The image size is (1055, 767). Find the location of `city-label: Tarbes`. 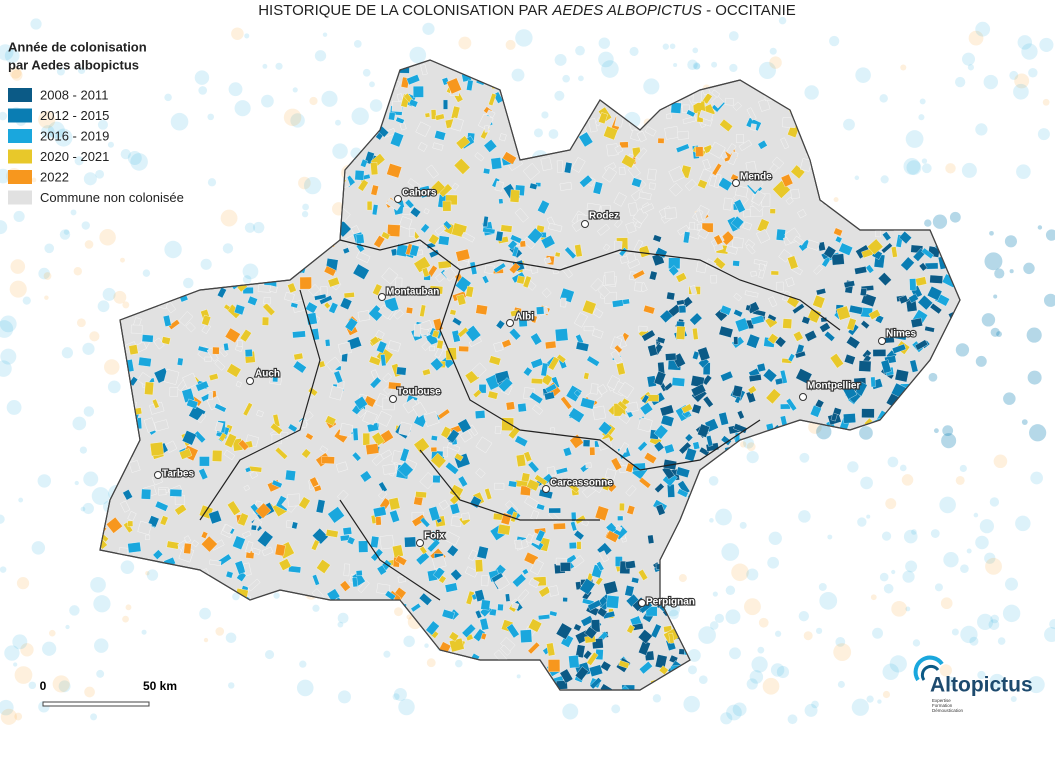

city-label: Tarbes is located at coordinates (178, 474).